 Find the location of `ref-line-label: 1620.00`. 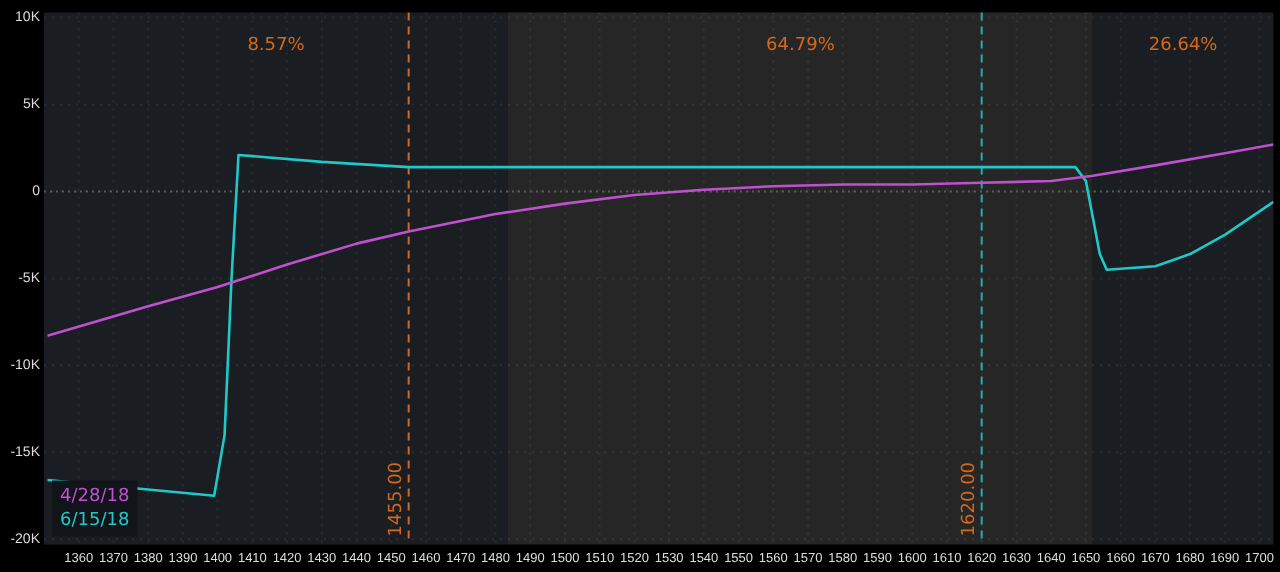

ref-line-label: 1620.00 is located at coordinates (970, 499).